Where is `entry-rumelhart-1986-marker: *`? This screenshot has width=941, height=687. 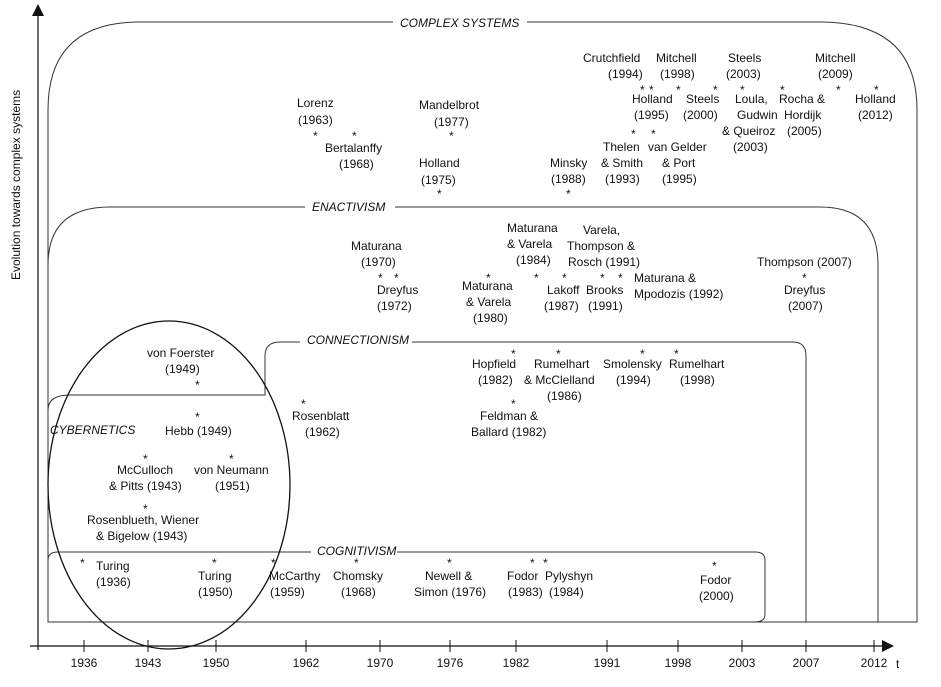
entry-rumelhart-1986-marker: * is located at coordinates (558, 354).